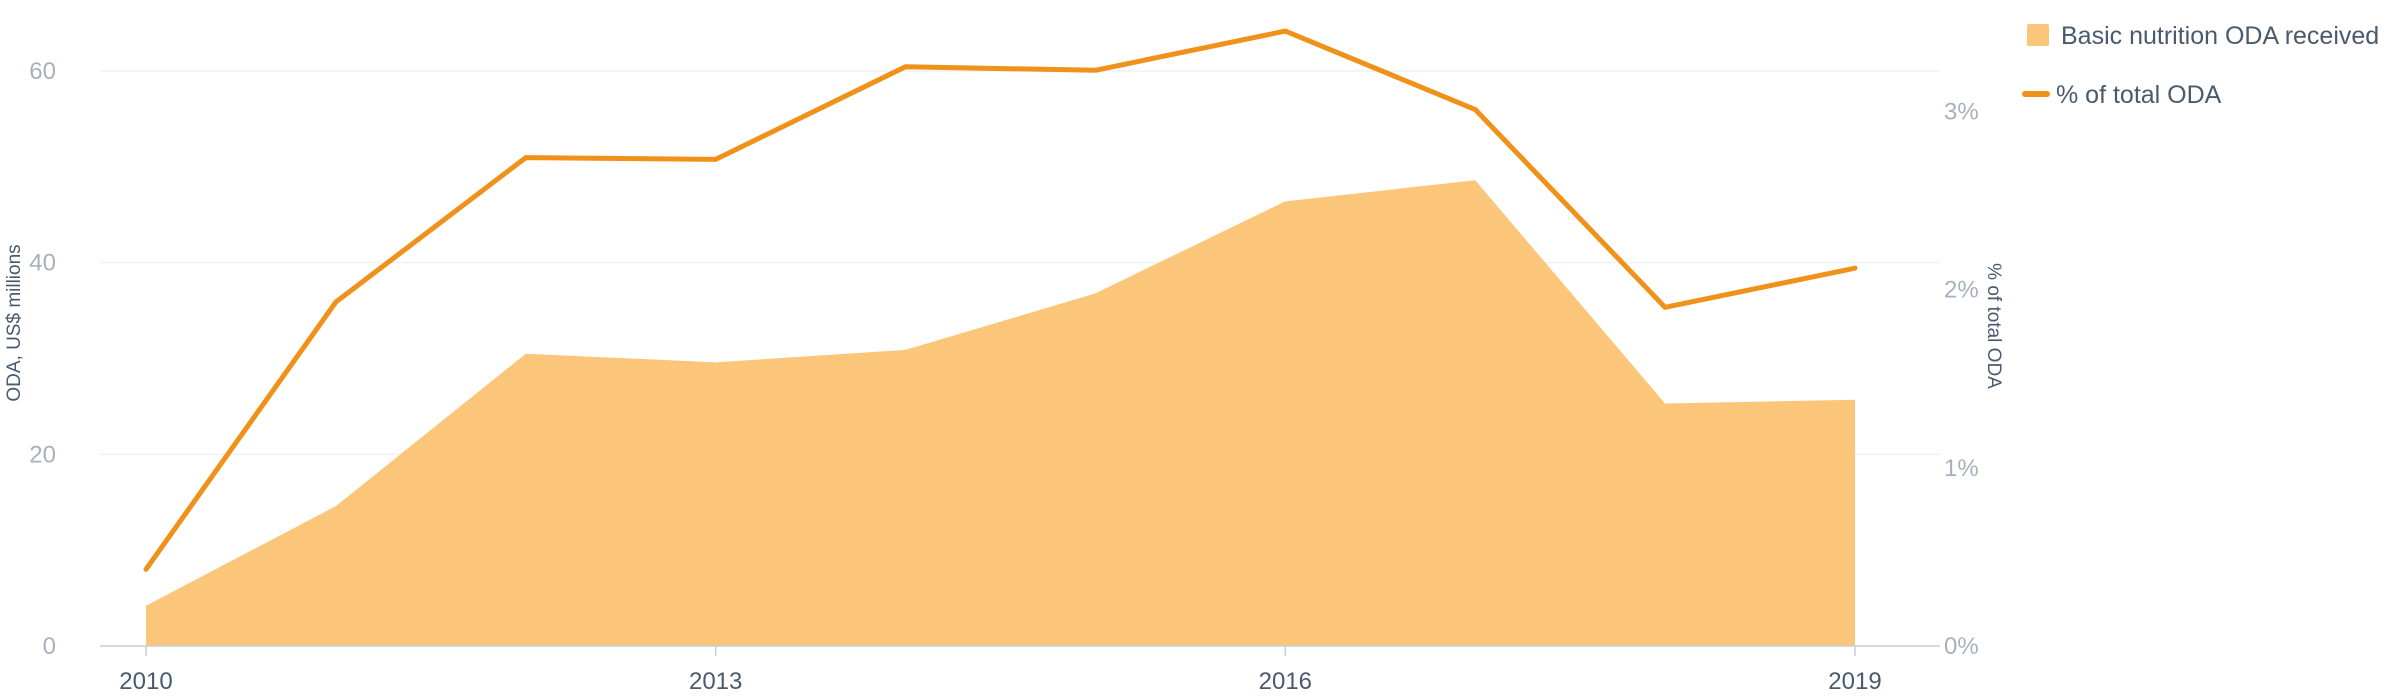 The height and width of the screenshot is (700, 2400). Describe the element at coordinates (1854, 681) in the screenshot. I see `x-axis-tick-label: 2019` at that location.